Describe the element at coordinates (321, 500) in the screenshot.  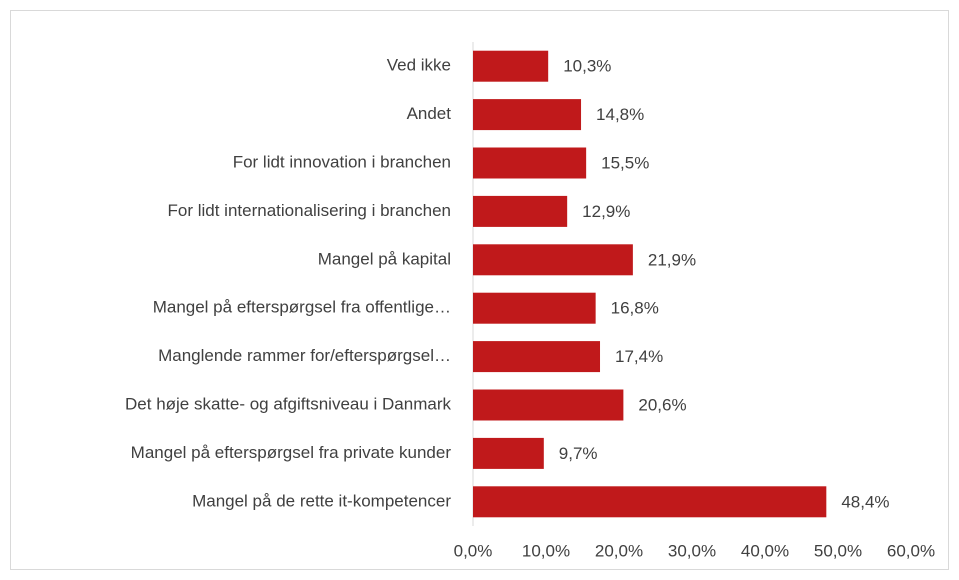
I see `y-tick-label: Mangel på de rette it-kompetencer` at that location.